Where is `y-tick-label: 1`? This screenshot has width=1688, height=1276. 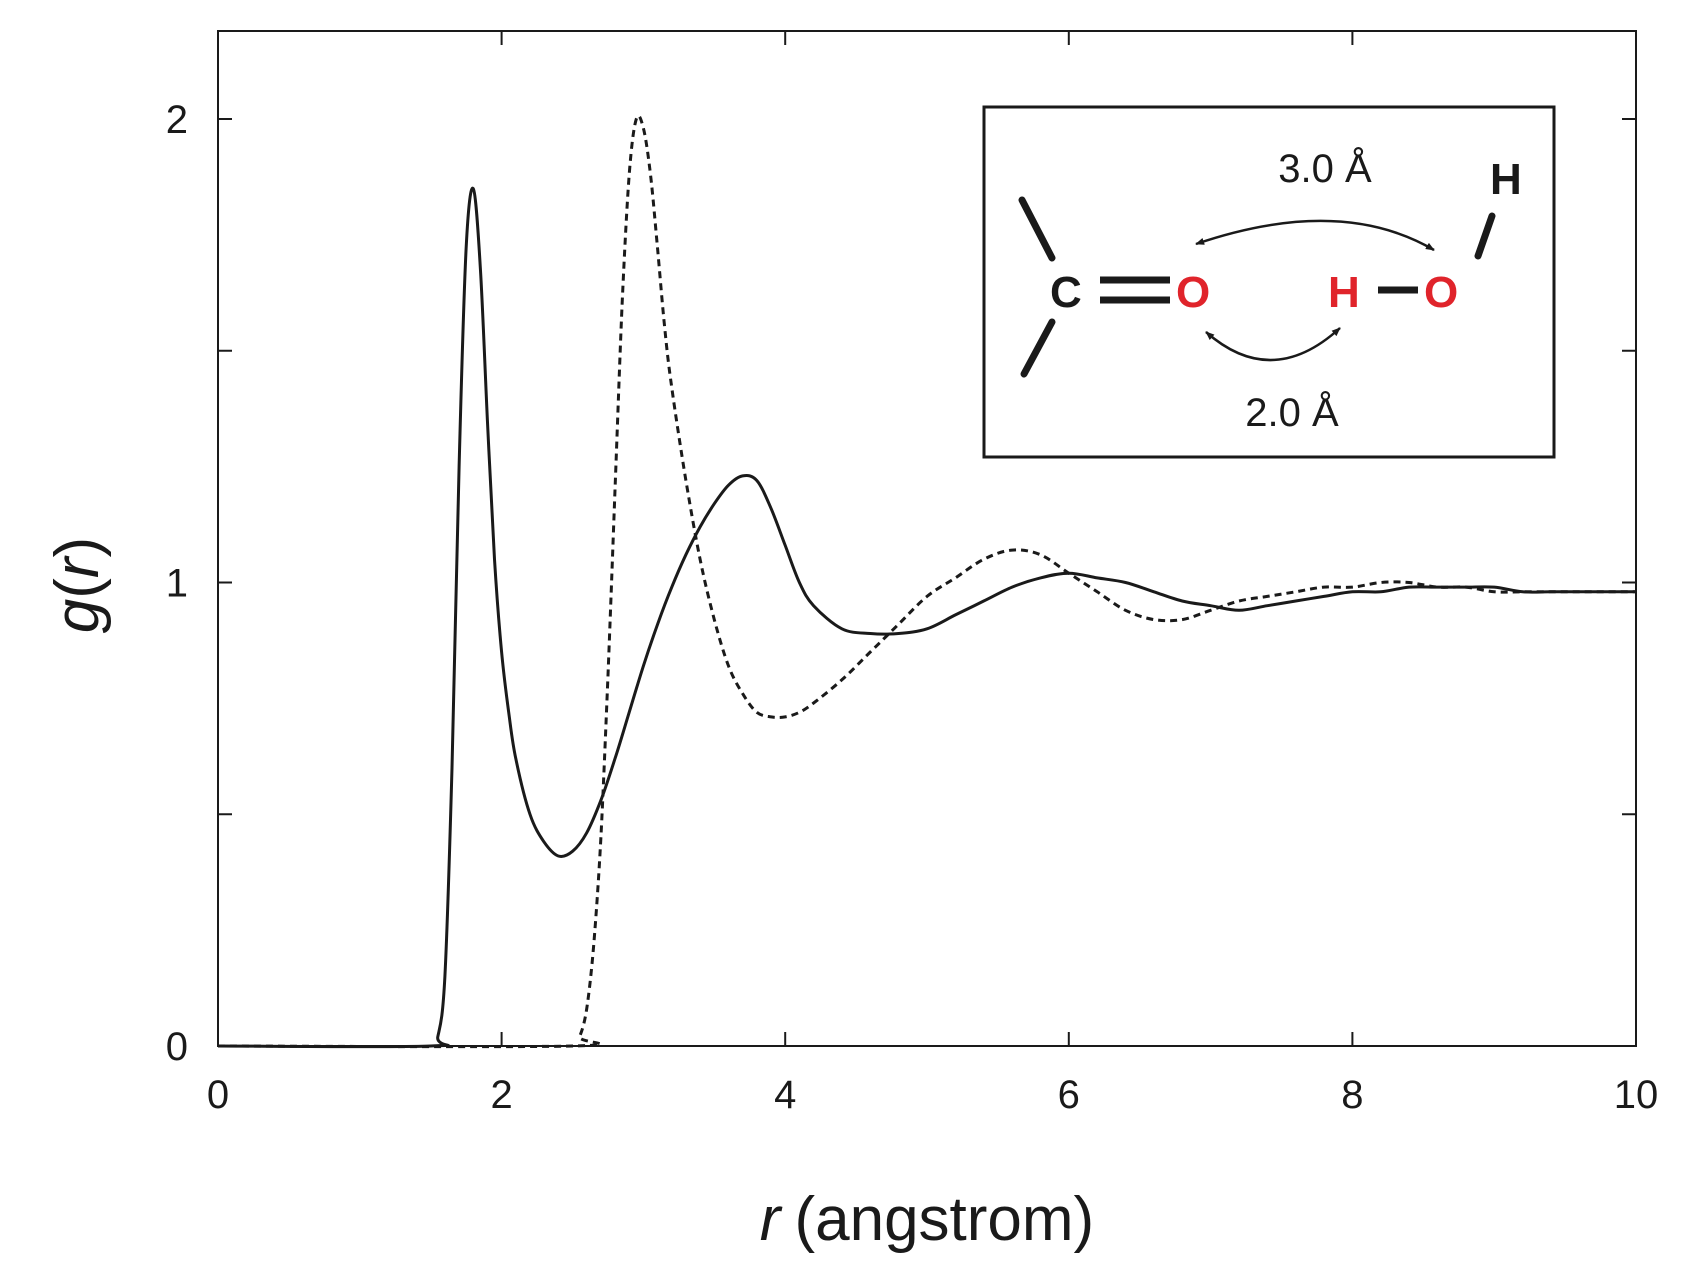
y-tick-label: 1 is located at coordinates (177, 584).